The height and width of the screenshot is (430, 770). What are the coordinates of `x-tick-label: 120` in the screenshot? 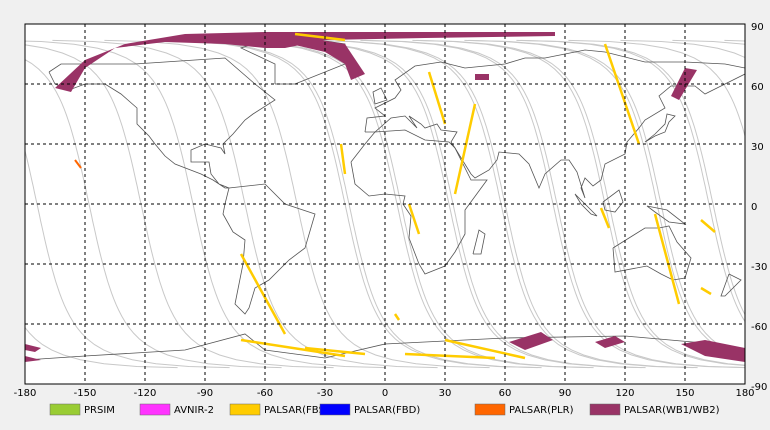 It's located at (624, 393).